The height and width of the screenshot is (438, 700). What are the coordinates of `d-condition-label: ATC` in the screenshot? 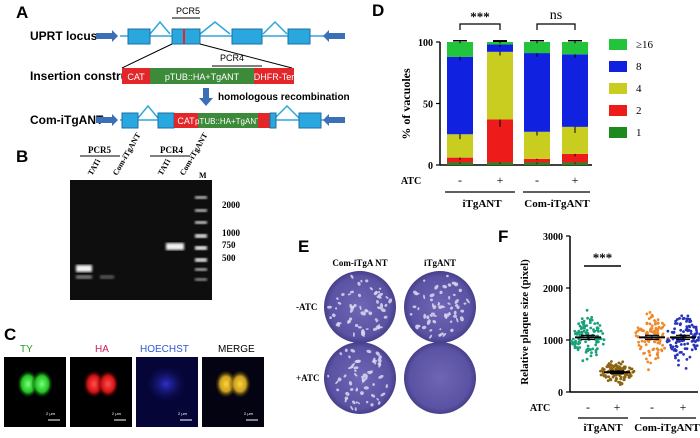 It's located at (411, 181).